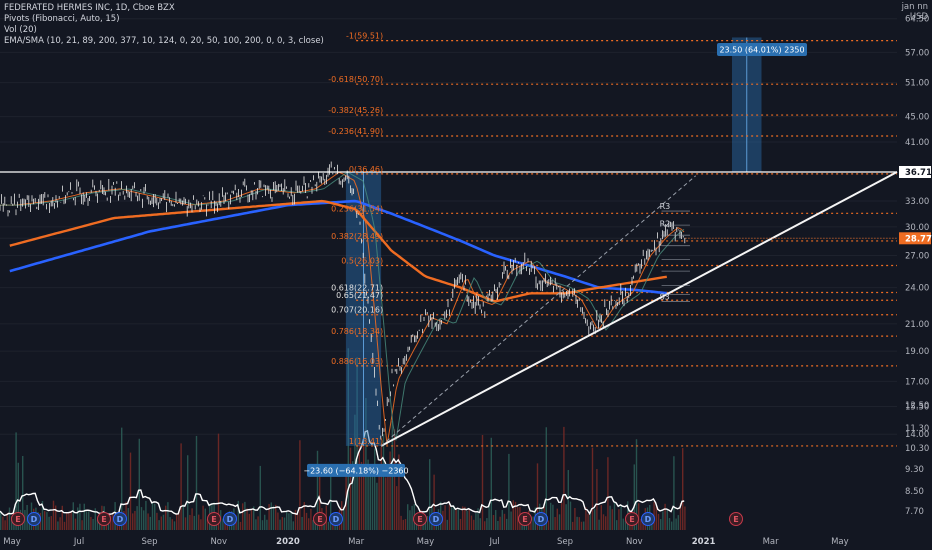 The image size is (932, 550). I want to click on fib-label: 0.786(18.34), so click(357, 331).